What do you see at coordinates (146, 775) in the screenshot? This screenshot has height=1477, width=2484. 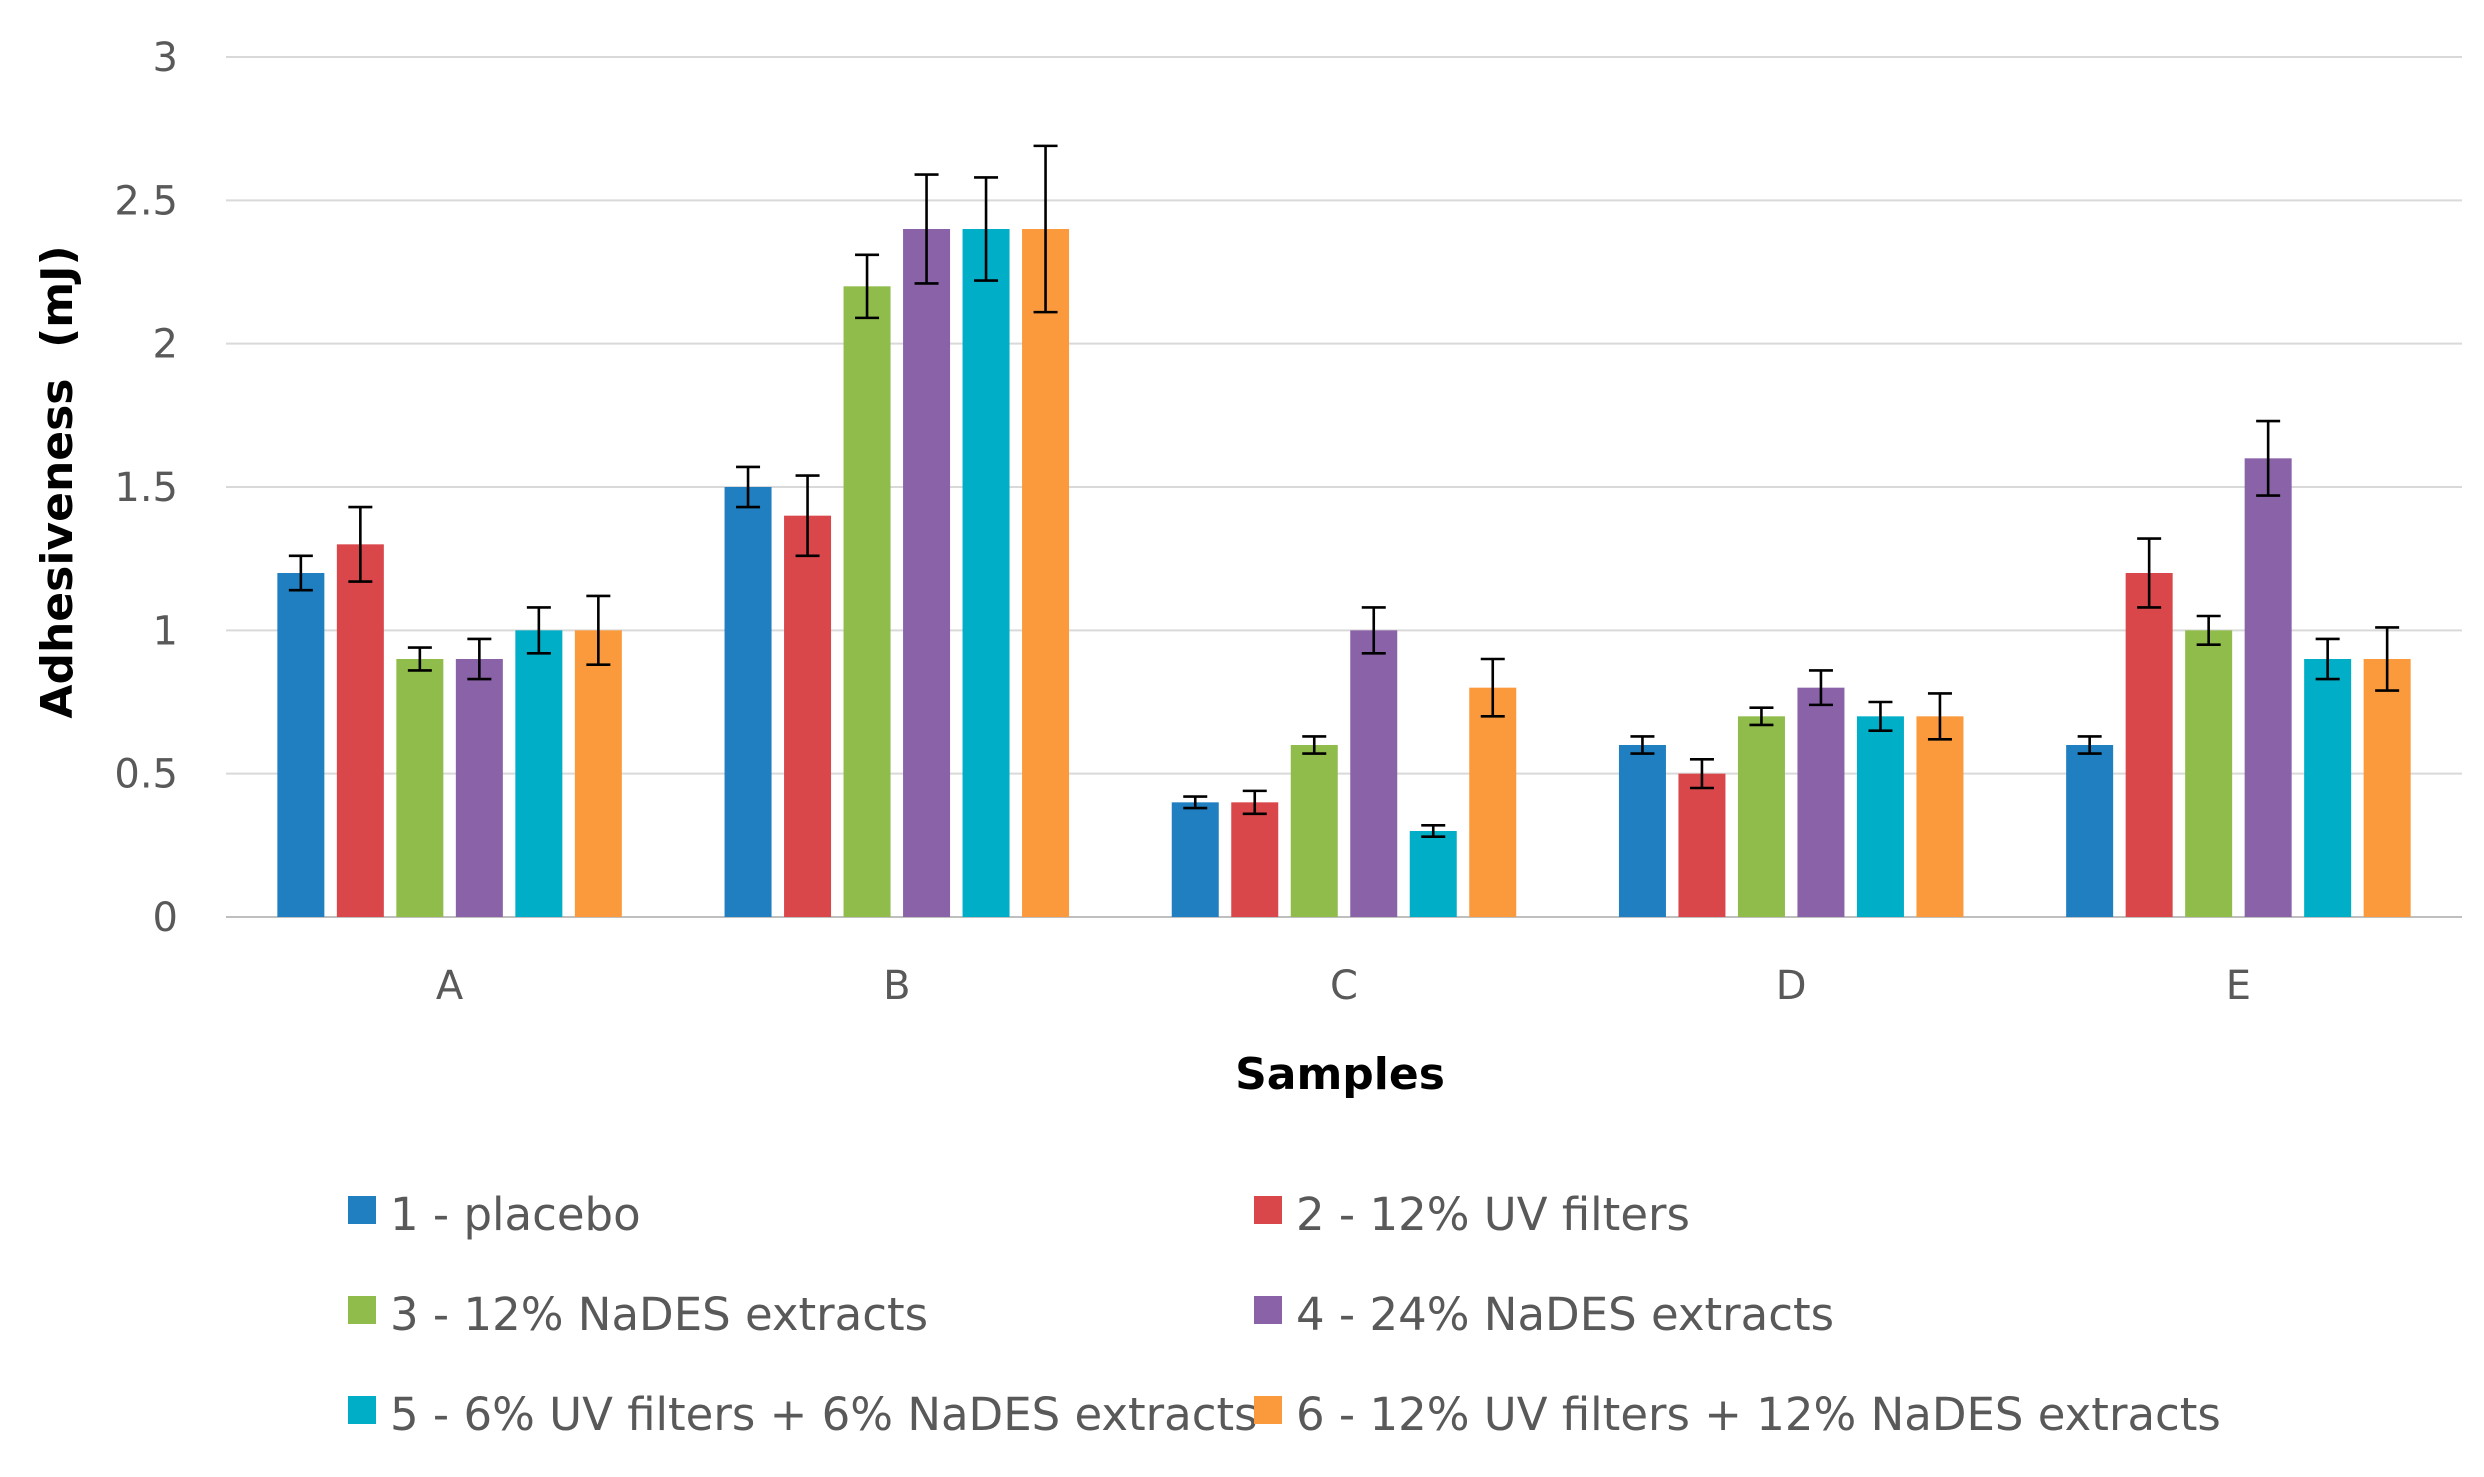 I see `y-tick-label: 0.5` at bounding box center [146, 775].